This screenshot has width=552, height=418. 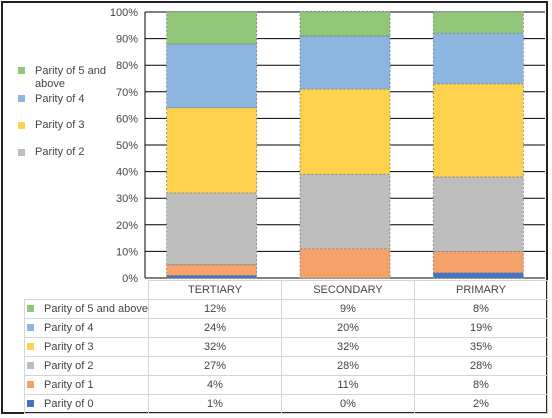 What do you see at coordinates (345, 263) in the screenshot?
I see `bar-segment-parity-of-1-secondary` at bounding box center [345, 263].